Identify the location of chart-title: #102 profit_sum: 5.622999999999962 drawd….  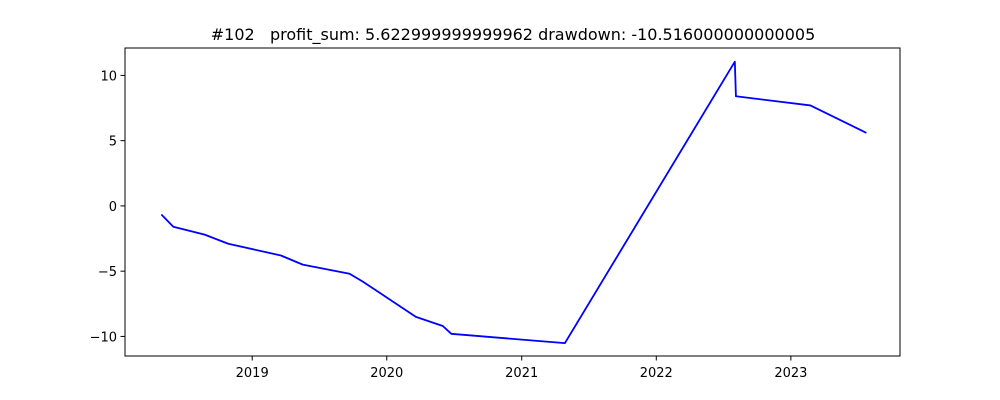
(513, 35).